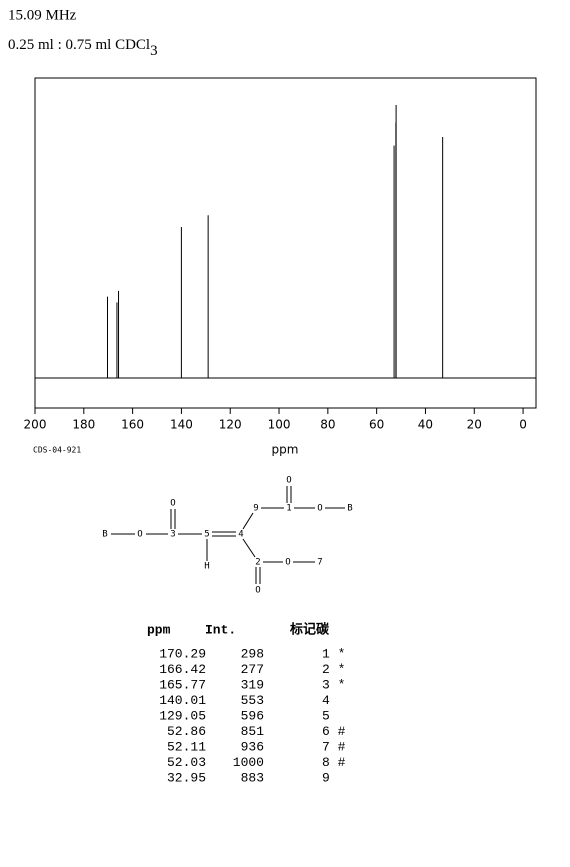  I want to click on table-assignment: 2 *, so click(333, 669).